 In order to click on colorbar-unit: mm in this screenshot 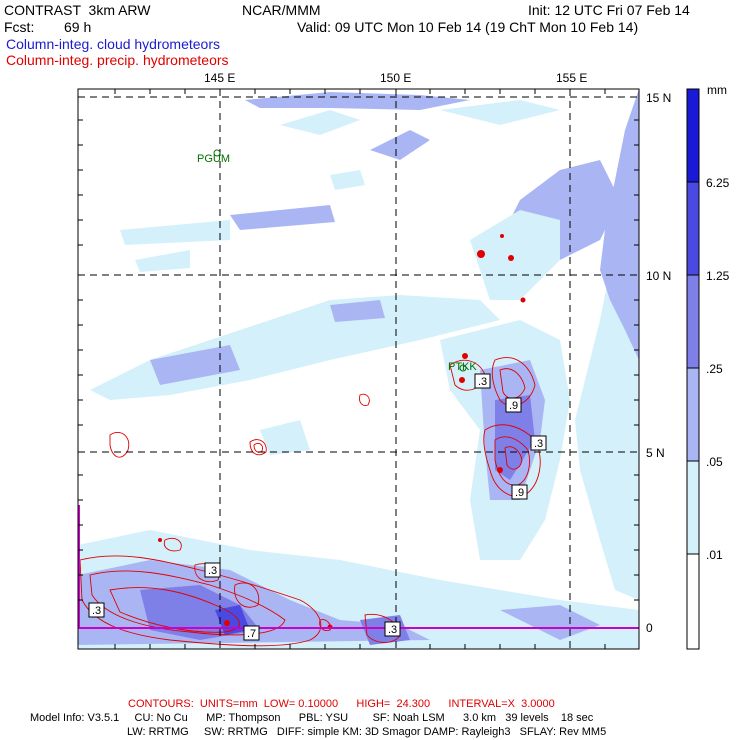, I will do `click(717, 90)`.